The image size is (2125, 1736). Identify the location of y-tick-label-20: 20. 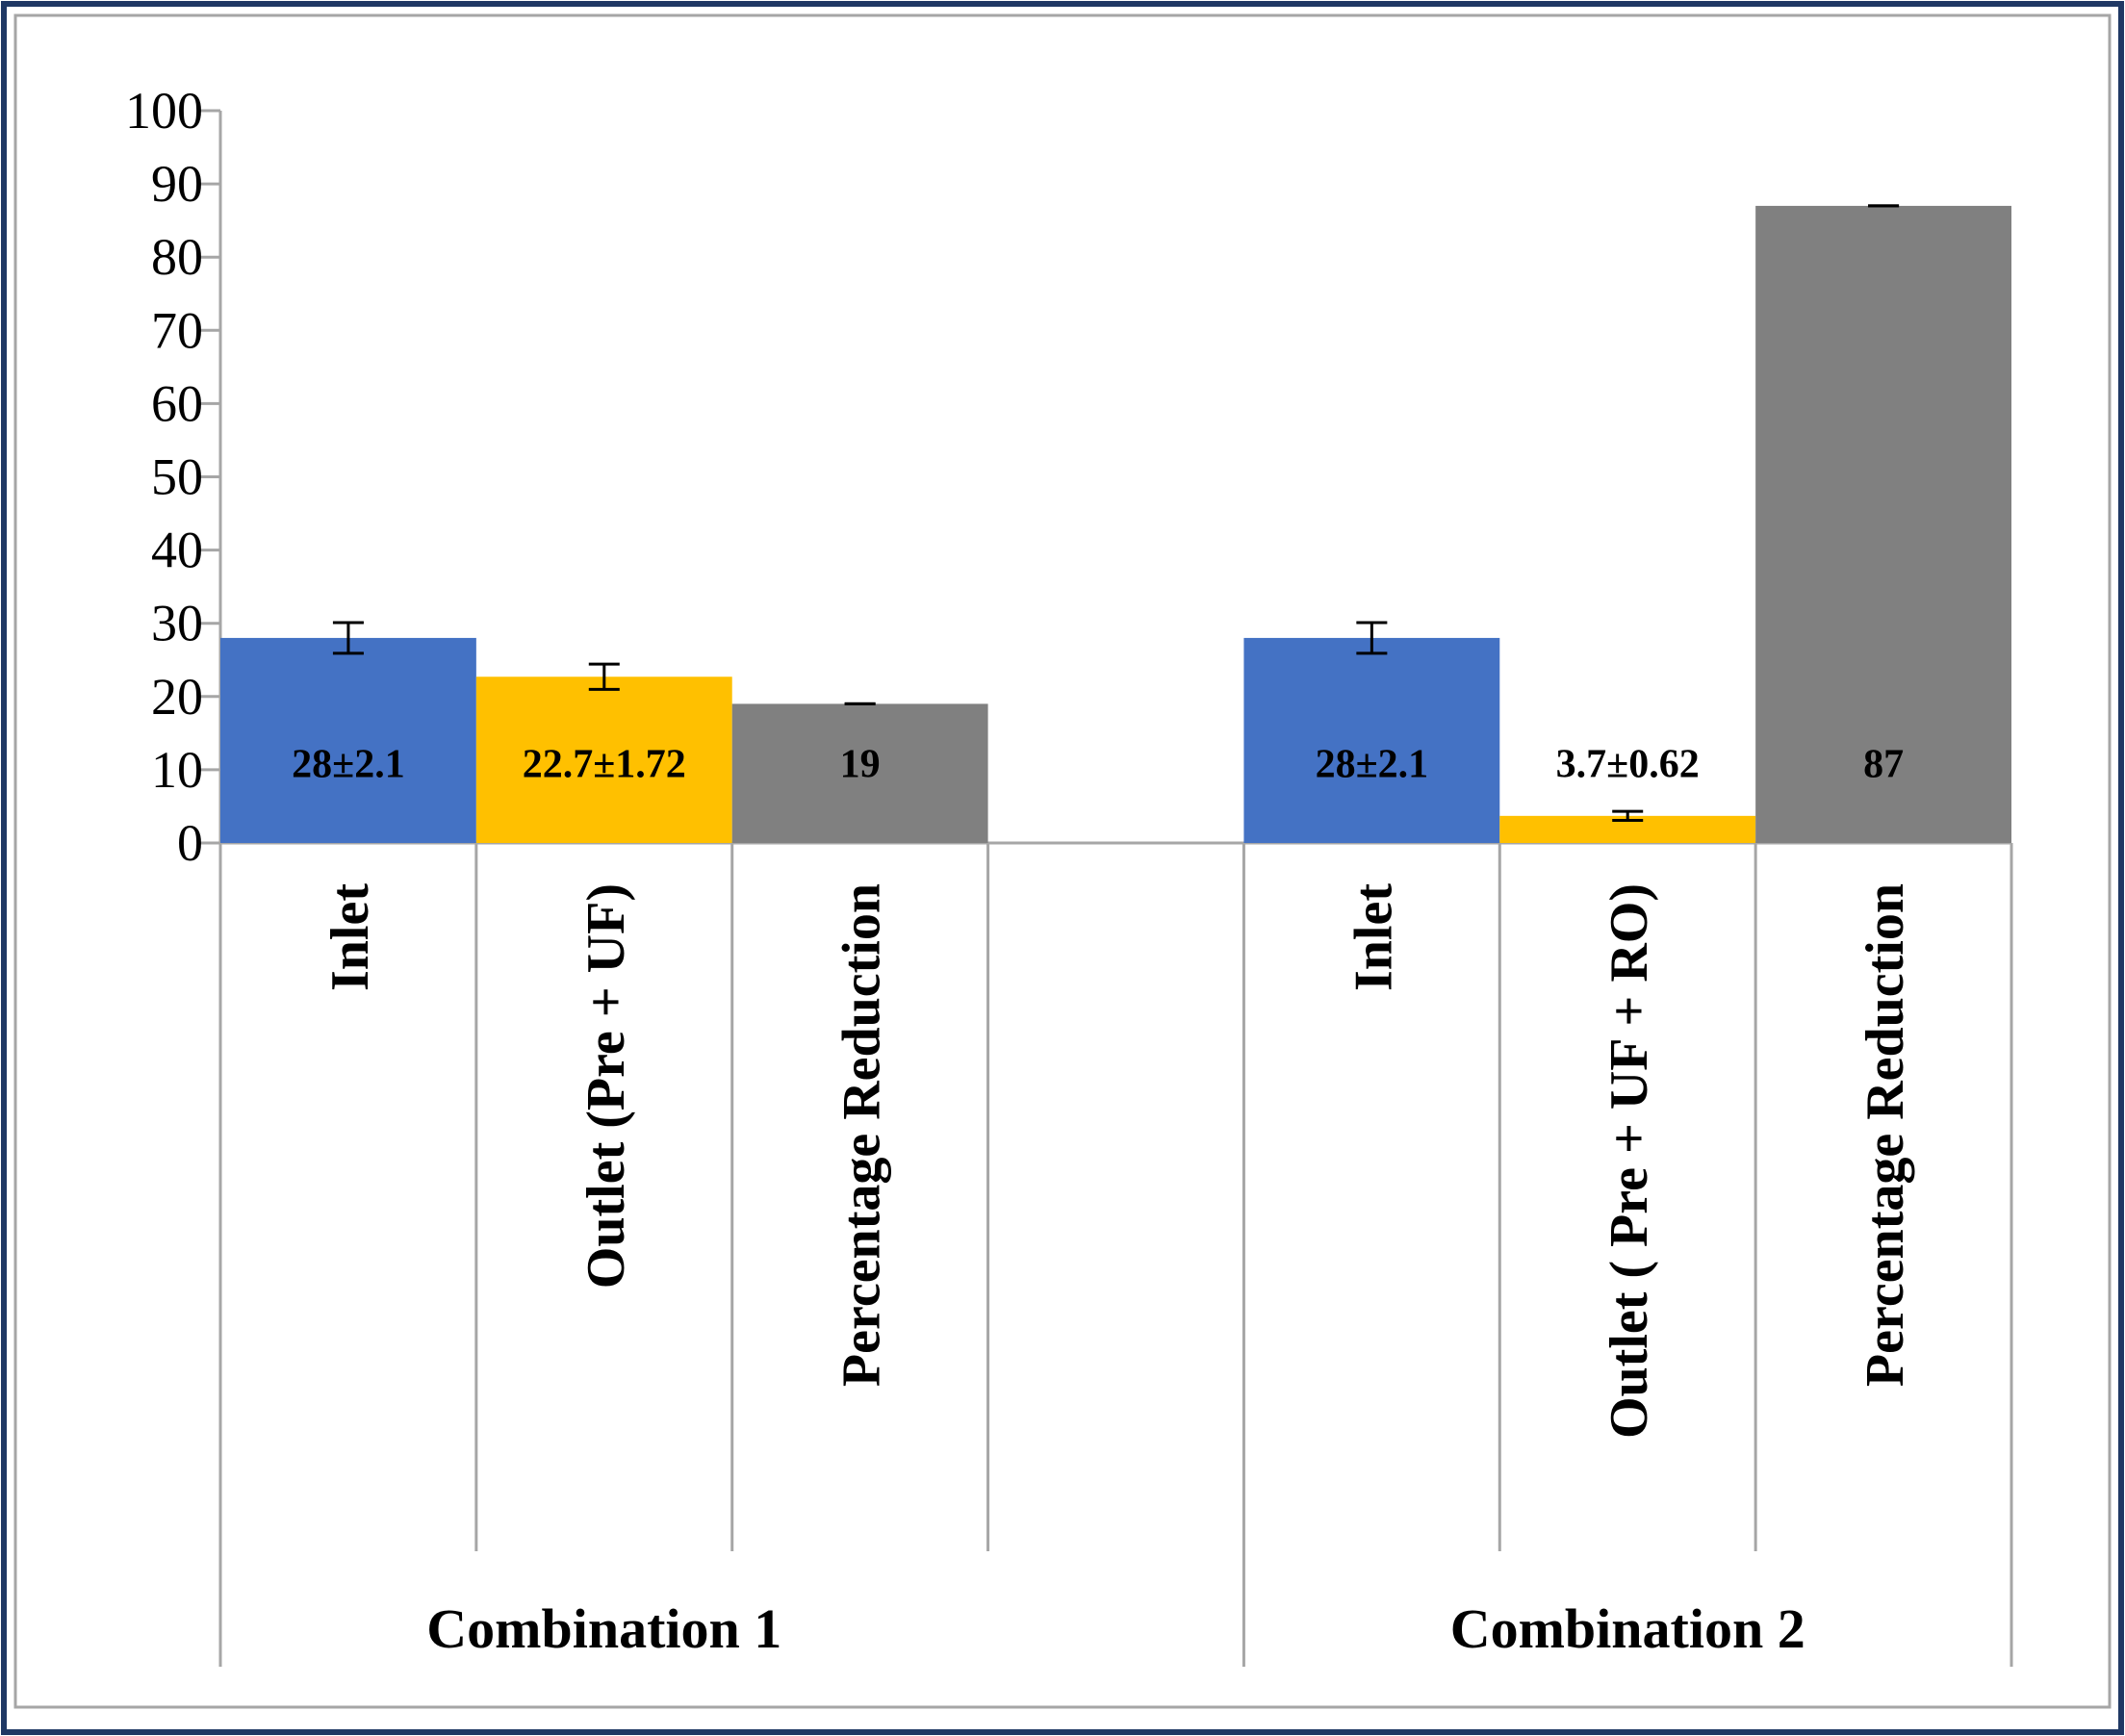
(177, 697).